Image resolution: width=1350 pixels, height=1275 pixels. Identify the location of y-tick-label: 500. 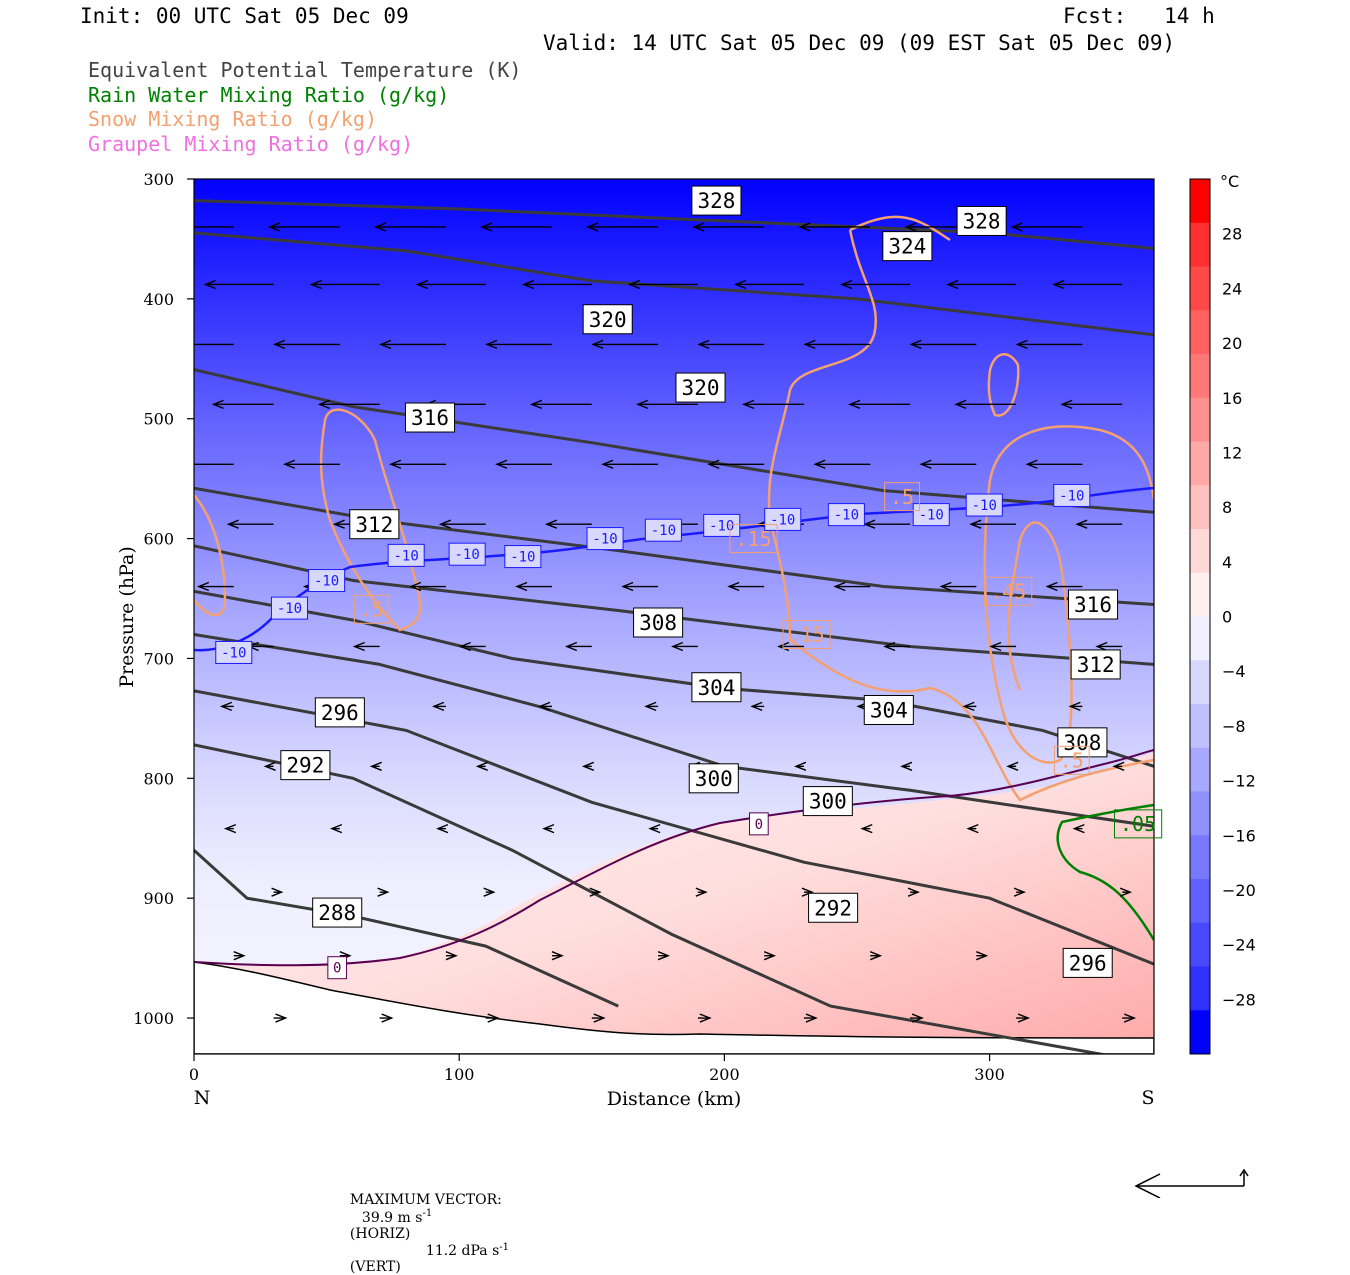
(158, 419).